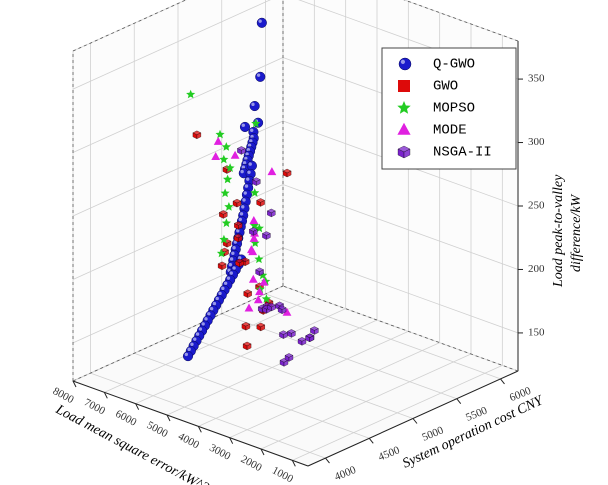 The height and width of the screenshot is (485, 608). What do you see at coordinates (450, 131) in the screenshot?
I see `legend-label: MODE` at bounding box center [450, 131].